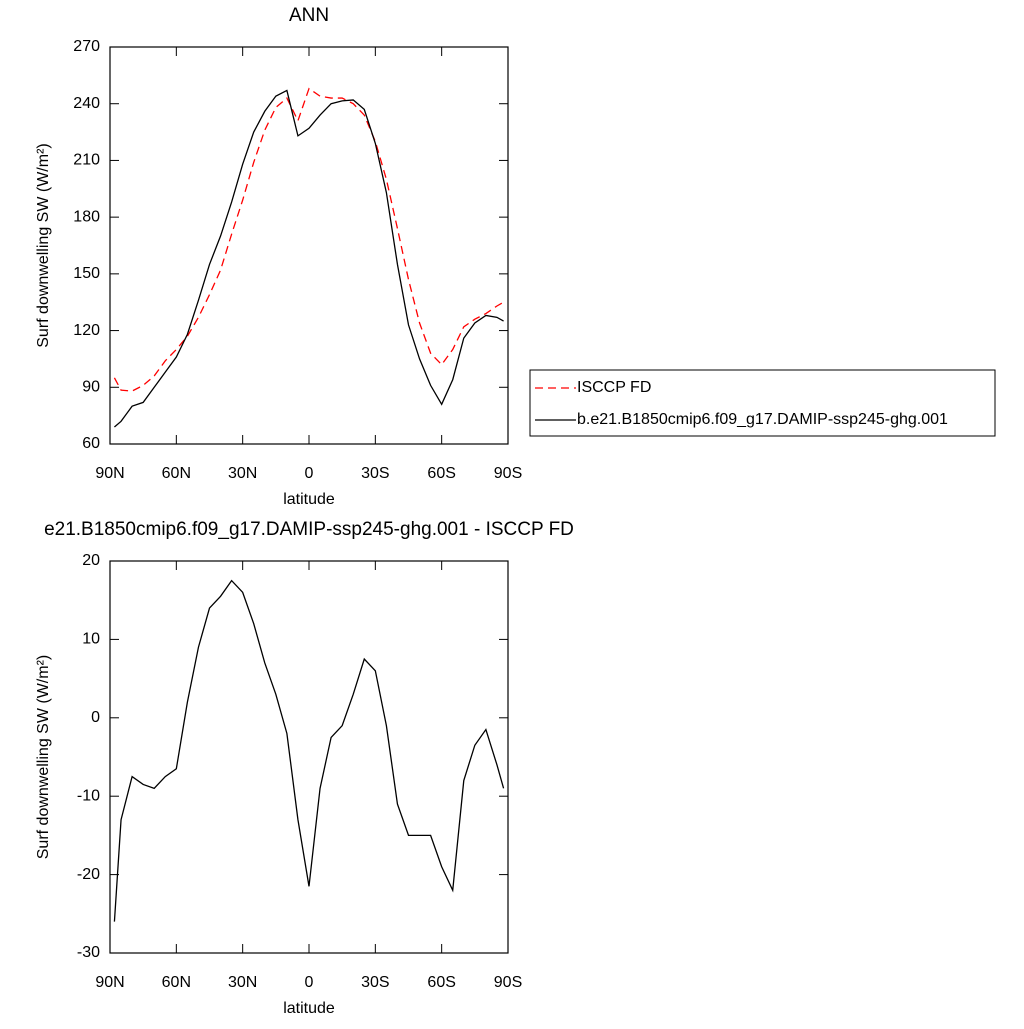  What do you see at coordinates (91, 387) in the screenshot?
I see `y-tick-label: 90` at bounding box center [91, 387].